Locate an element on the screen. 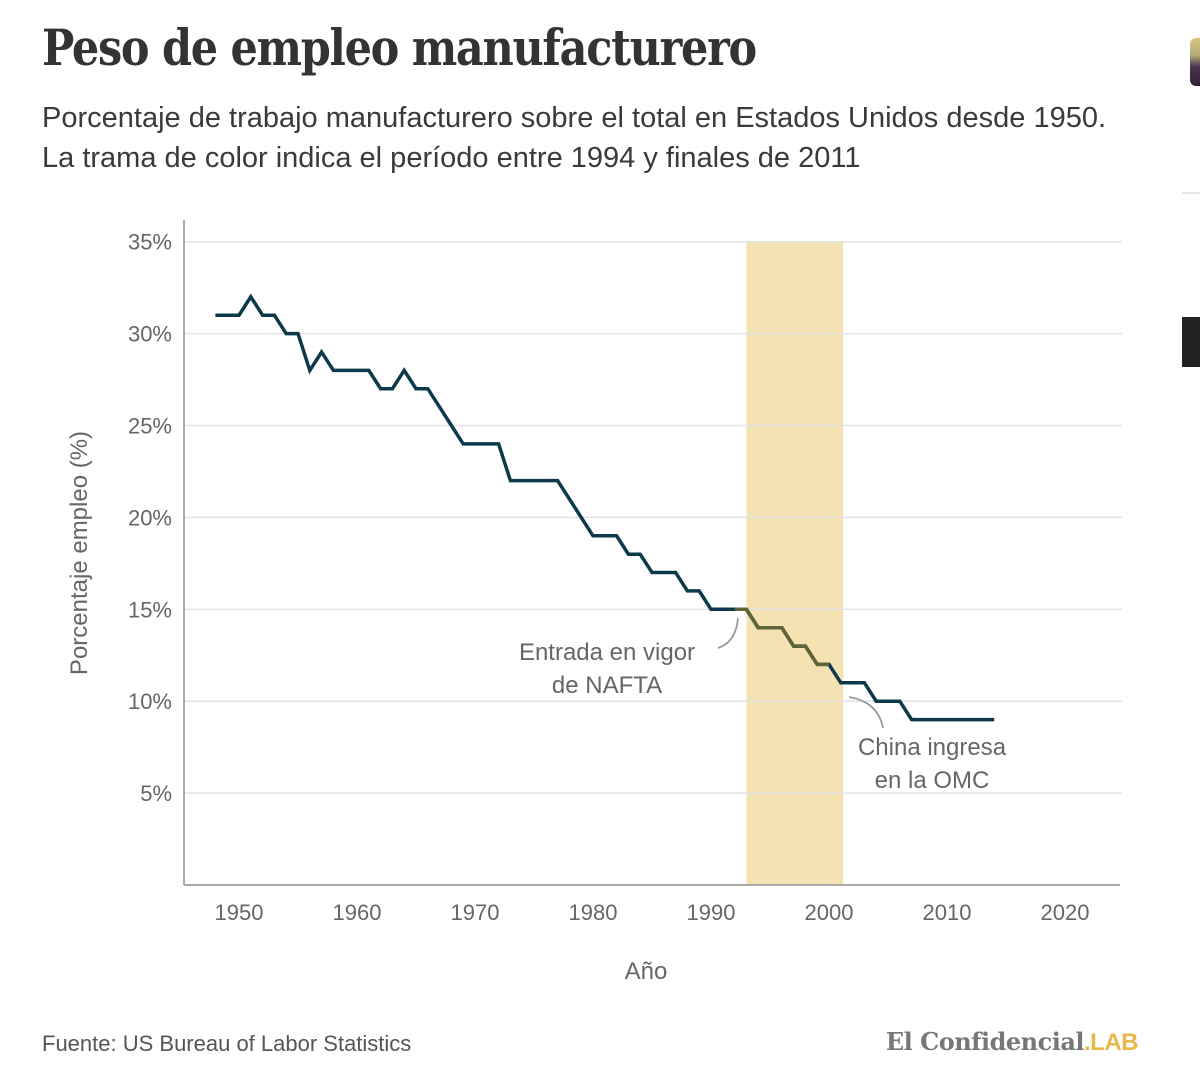 This screenshot has height=1076, width=1200. y-axis-title: Porcentaje empleo (%) is located at coordinates (79, 553).